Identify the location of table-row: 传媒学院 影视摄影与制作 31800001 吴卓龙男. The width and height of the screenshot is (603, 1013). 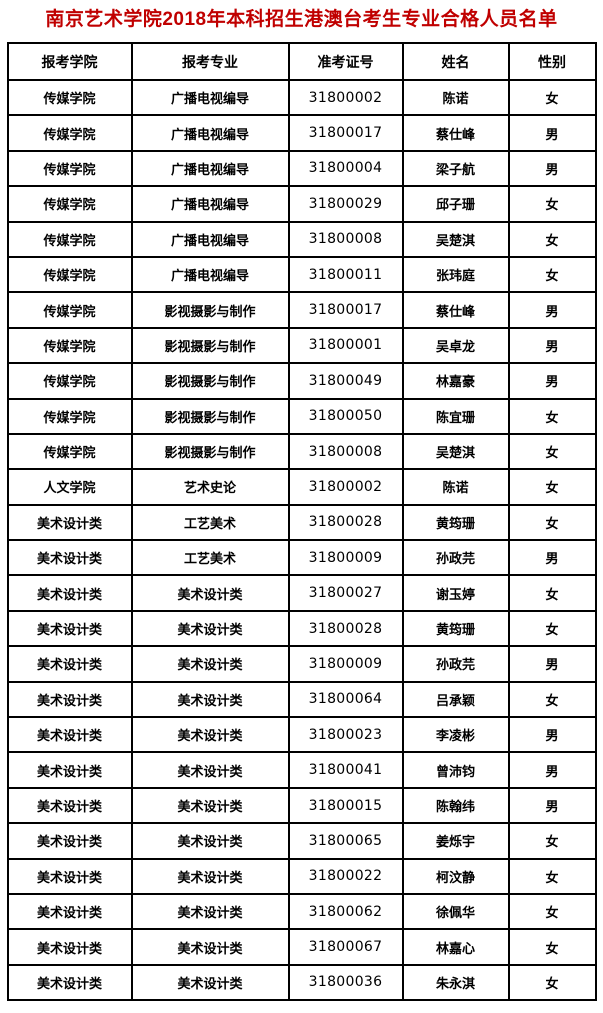
(301, 345).